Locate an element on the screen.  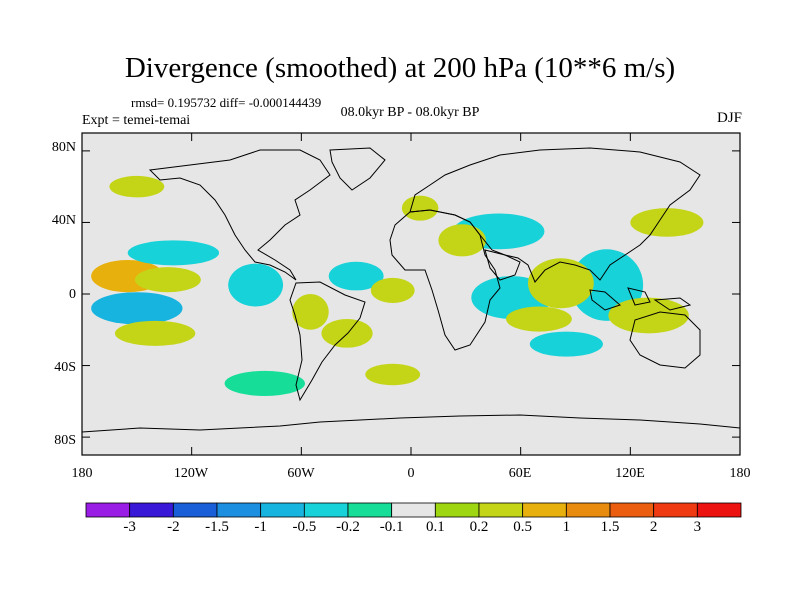
divergence-blob-n-pac-pos is located at coordinates (137, 186).